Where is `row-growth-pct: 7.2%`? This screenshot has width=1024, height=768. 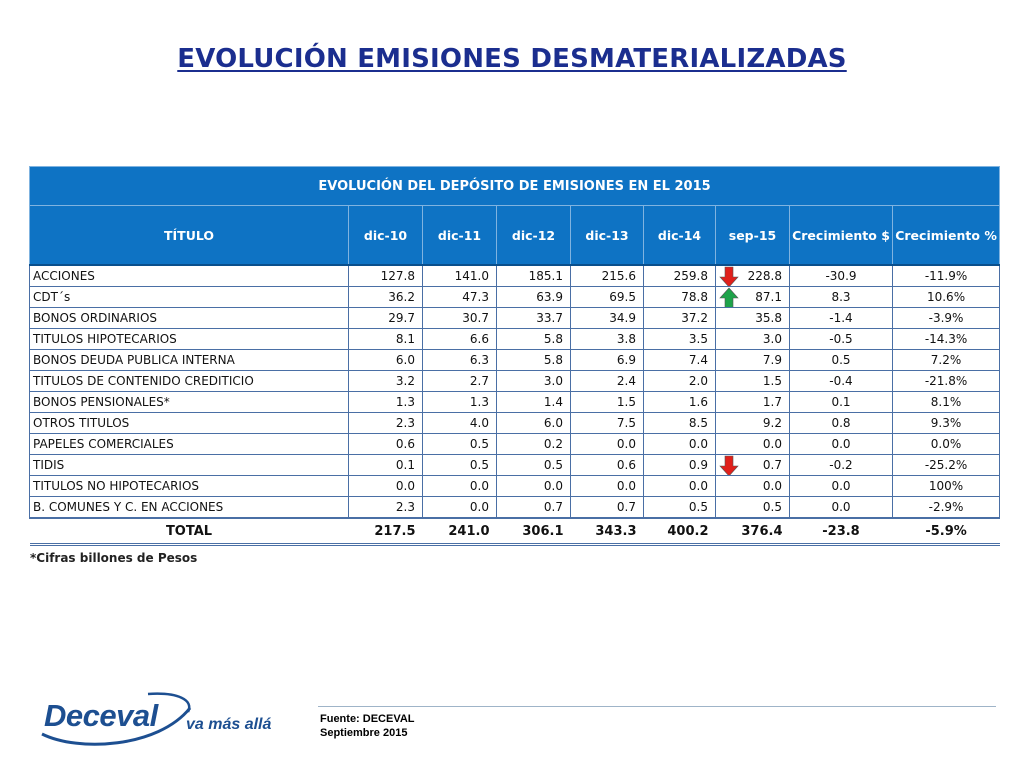
row-growth-pct: 7.2% is located at coordinates (946, 360).